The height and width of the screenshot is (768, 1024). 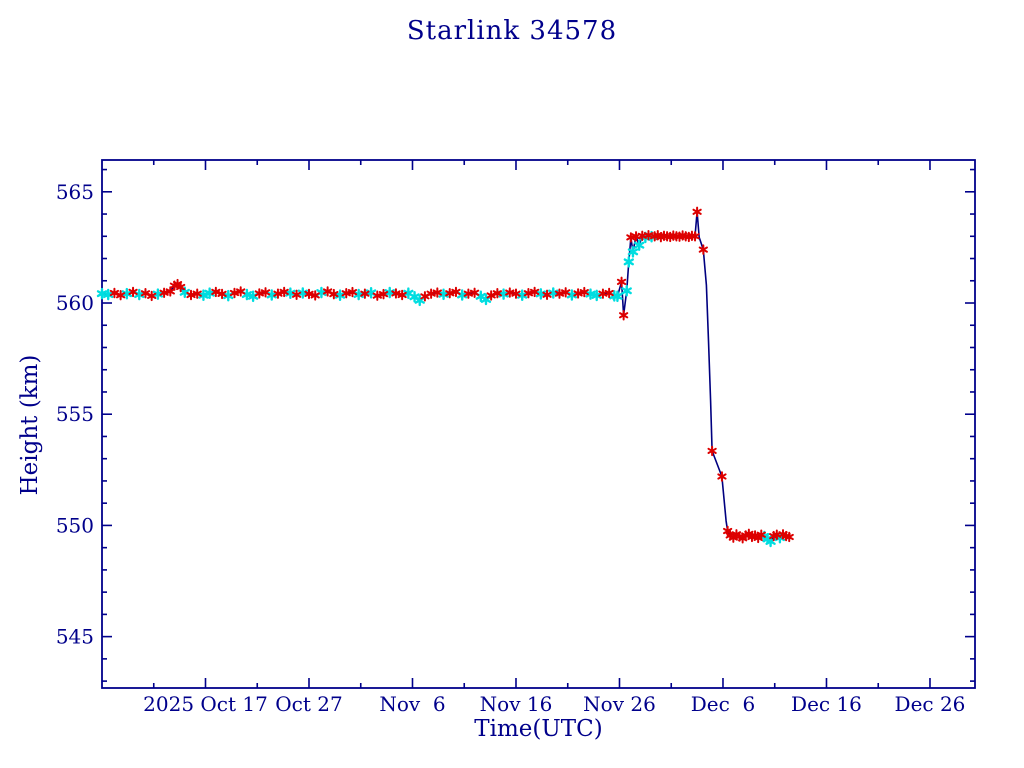 What do you see at coordinates (30, 425) in the screenshot?
I see `y-axis-title: Height (km)` at bounding box center [30, 425].